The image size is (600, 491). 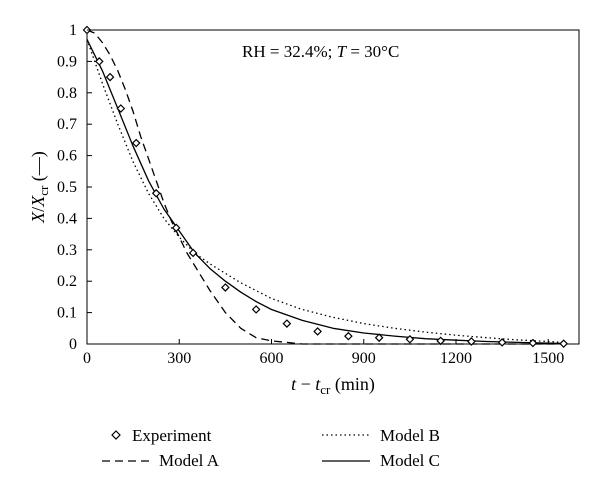 I want to click on y-tick-label: 0.8, so click(x=67, y=93).